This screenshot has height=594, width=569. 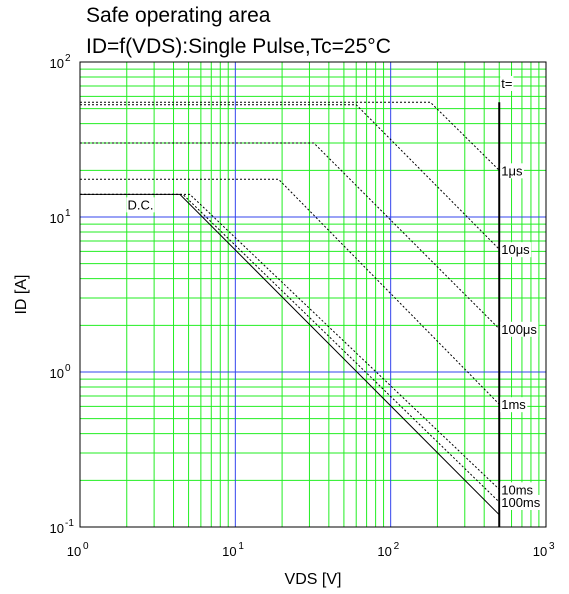 I want to click on legend-header-bg, so click(x=507, y=83).